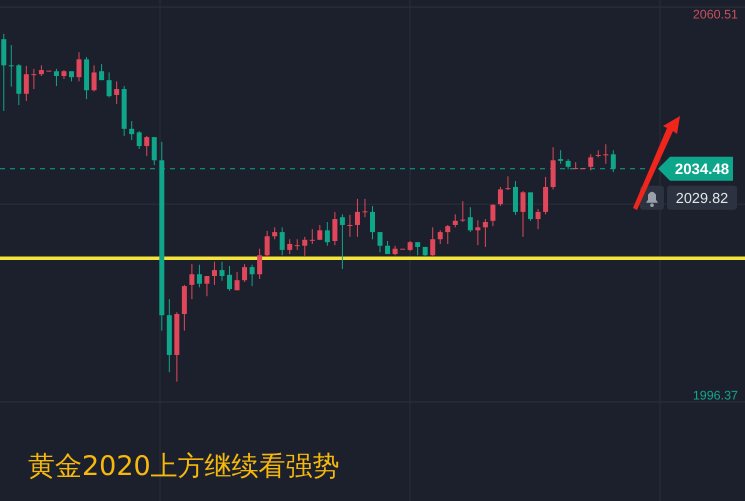  I want to click on ytick-label: 2060.51, so click(715, 15).